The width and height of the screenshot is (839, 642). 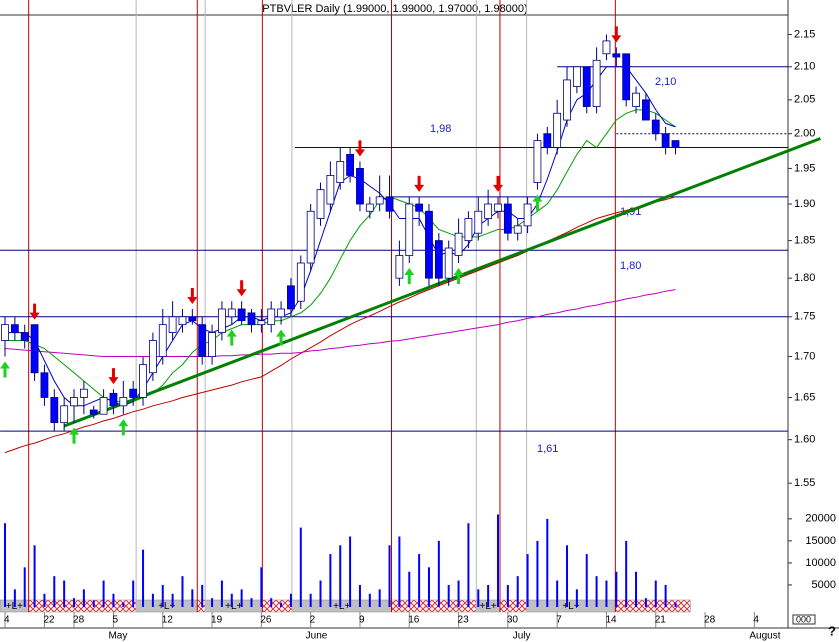 I want to click on corner-box-text: 000, so click(x=803, y=619).